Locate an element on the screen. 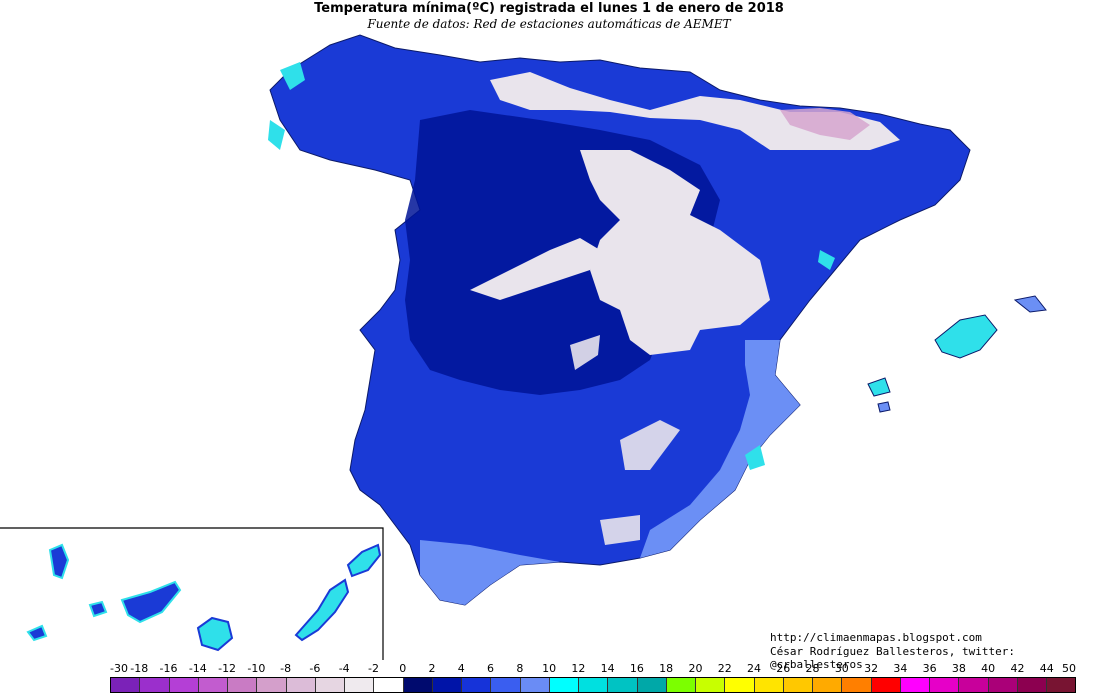 This screenshot has width=1098, height=696. formentera is located at coordinates (884, 407).